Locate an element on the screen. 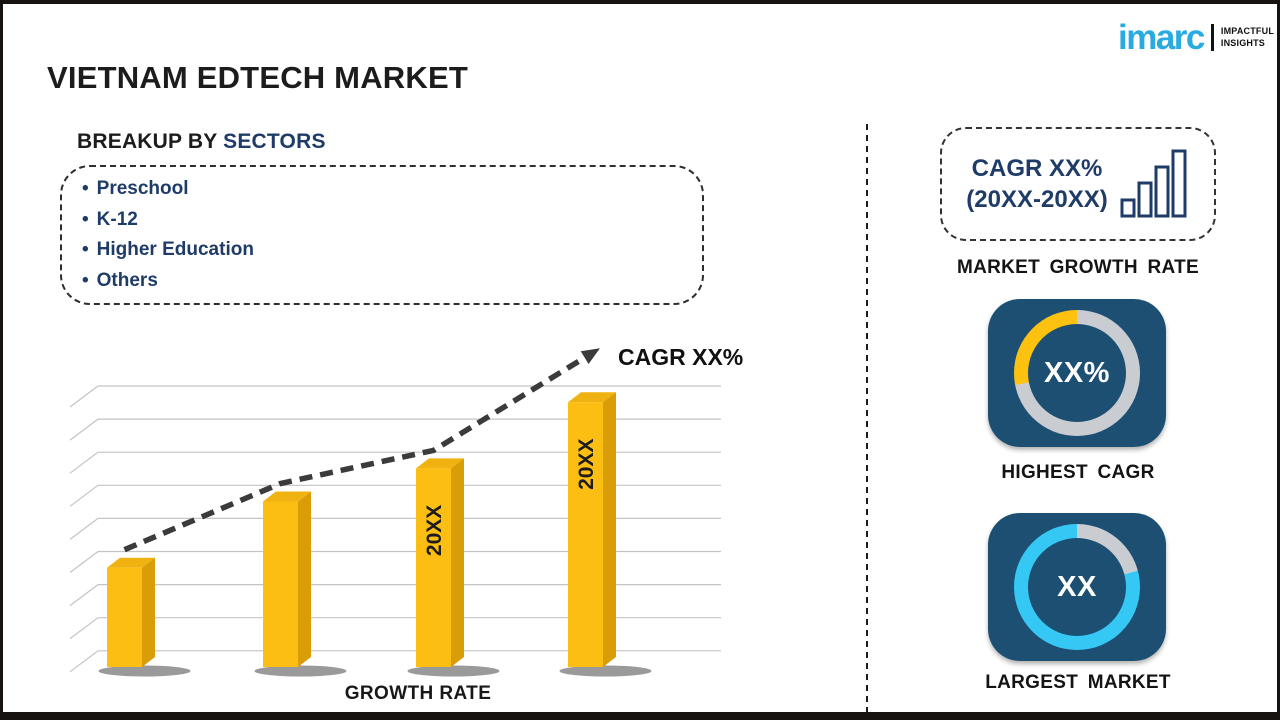 Image resolution: width=1280 pixels, height=720 pixels. highest-cagr-value: XX% is located at coordinates (1077, 372).